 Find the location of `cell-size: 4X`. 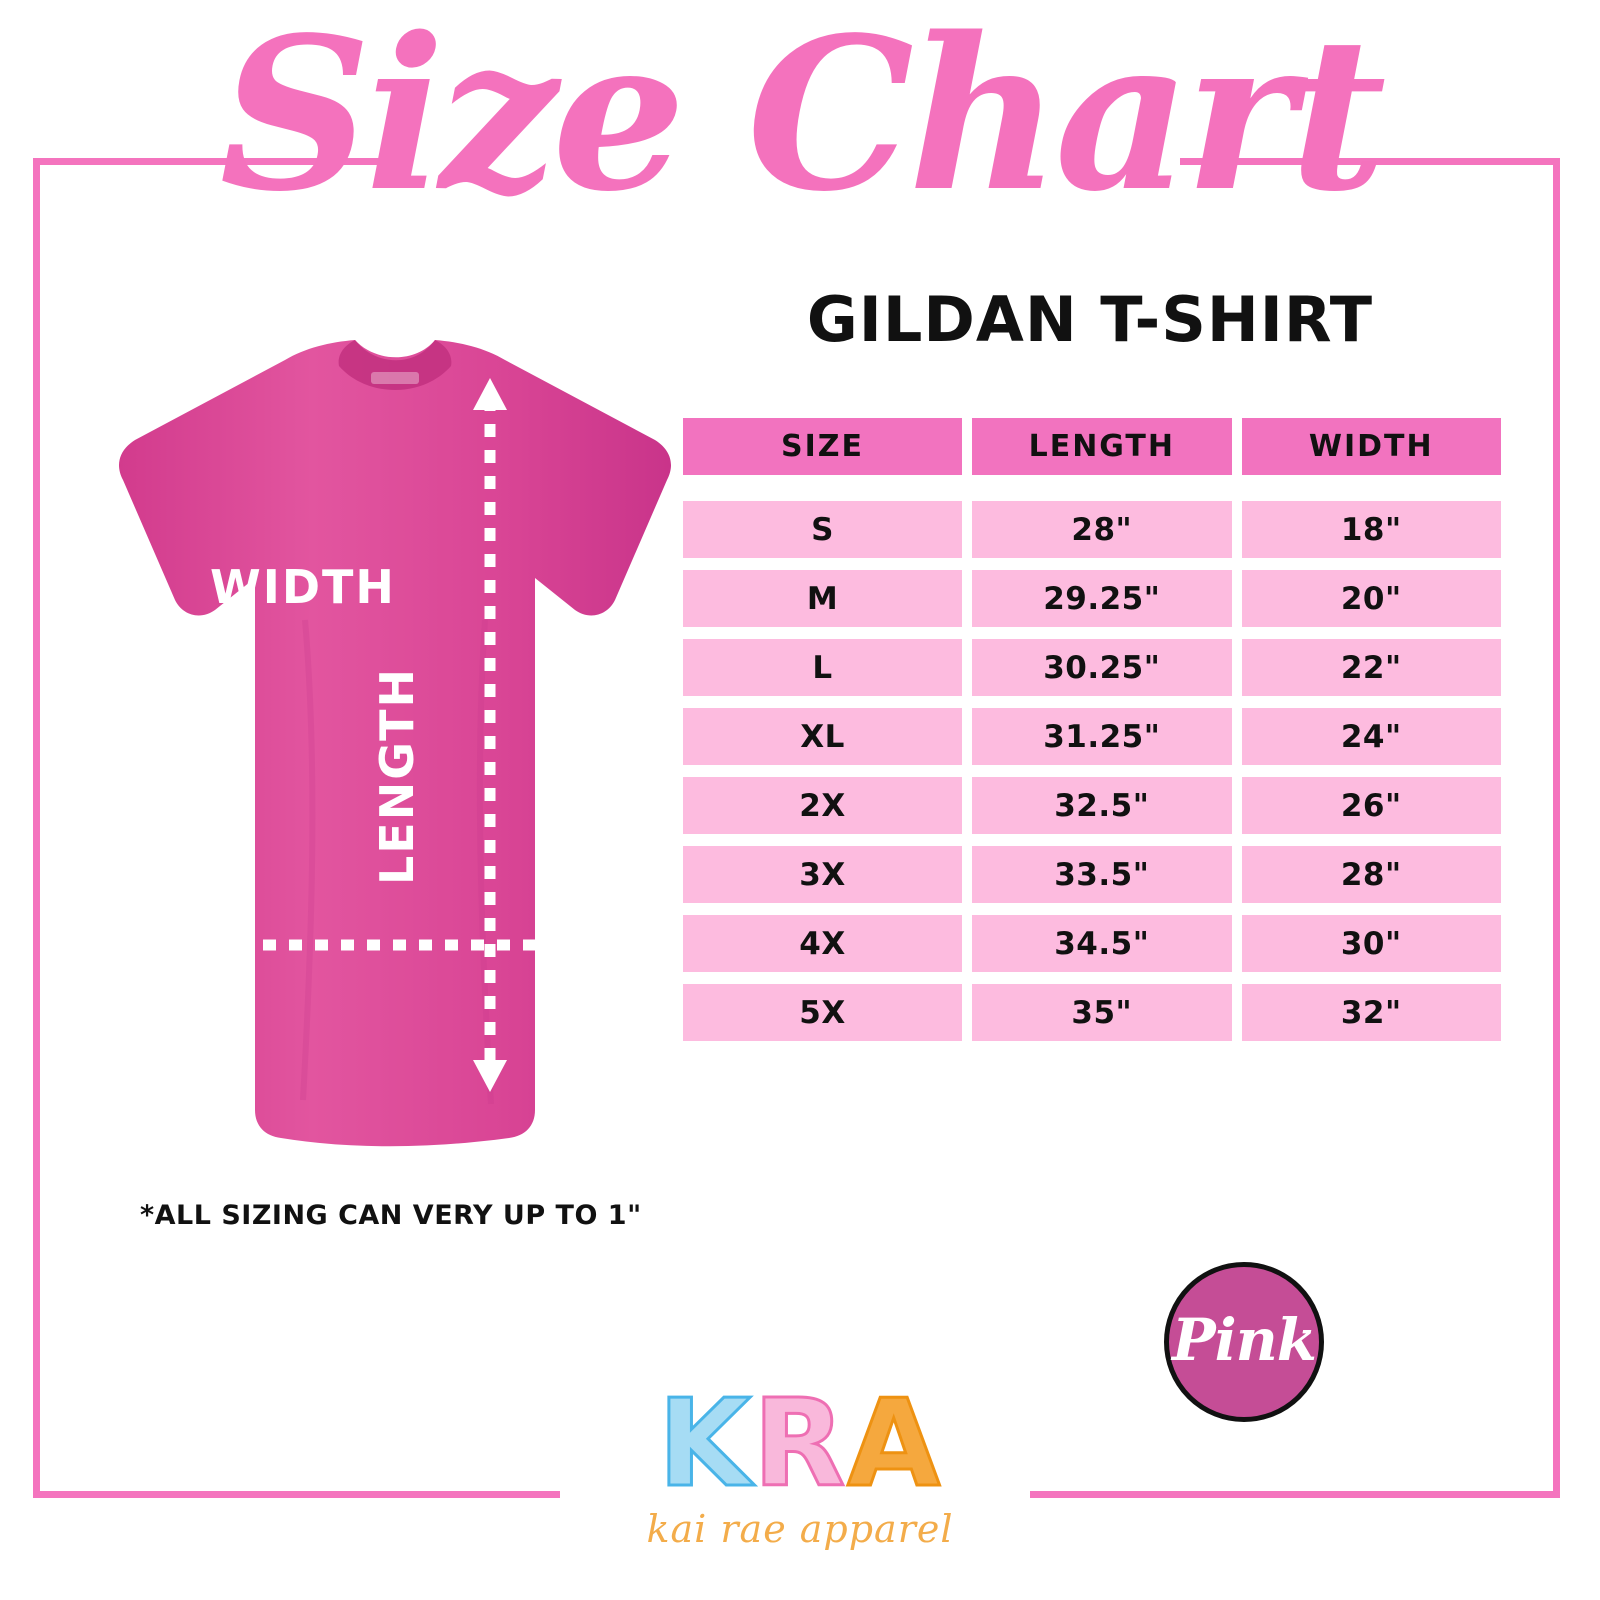

cell-size: 4X is located at coordinates (823, 943).